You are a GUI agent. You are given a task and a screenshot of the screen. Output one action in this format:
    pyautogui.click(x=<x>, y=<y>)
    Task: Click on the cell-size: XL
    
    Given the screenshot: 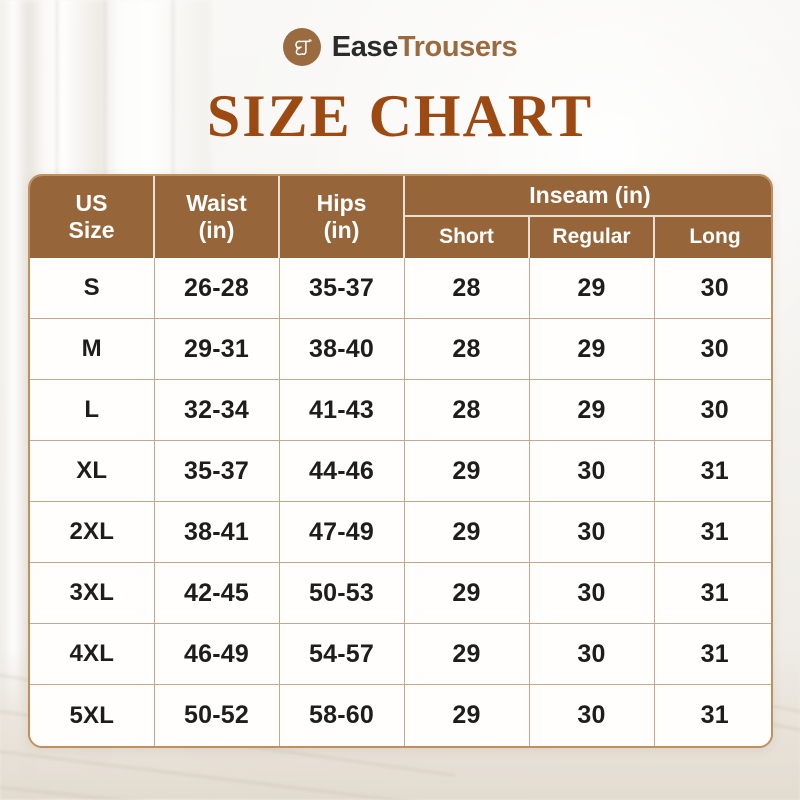 What is the action you would take?
    pyautogui.click(x=92, y=471)
    